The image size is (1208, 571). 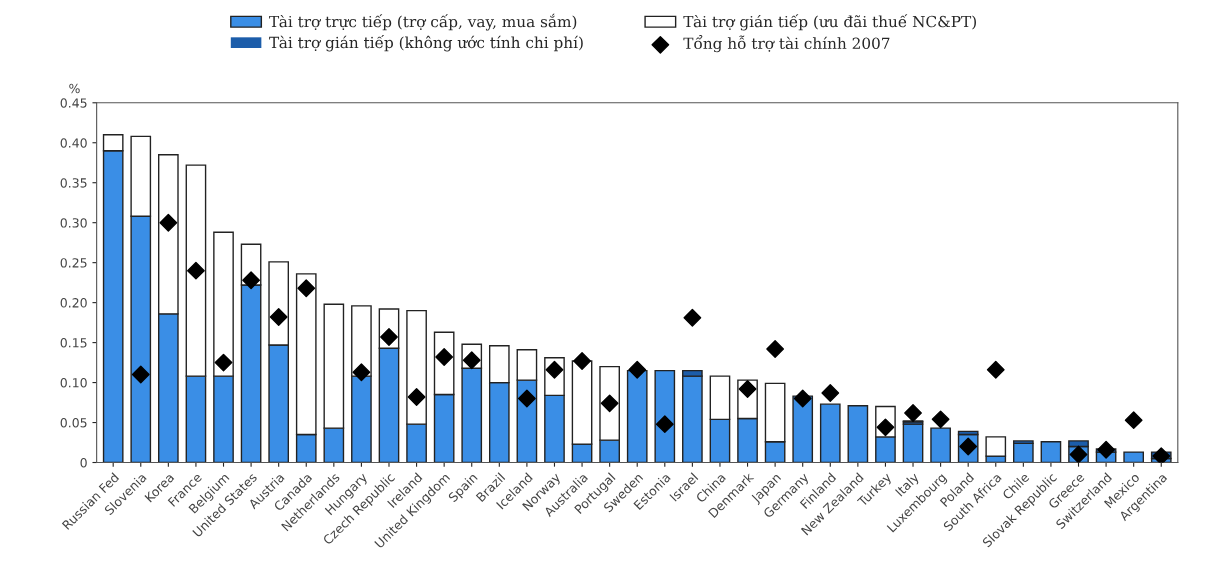 What do you see at coordinates (786, 44) in the screenshot?
I see `legend-label: Tổng hỗ trợ tài chính 2007` at bounding box center [786, 44].